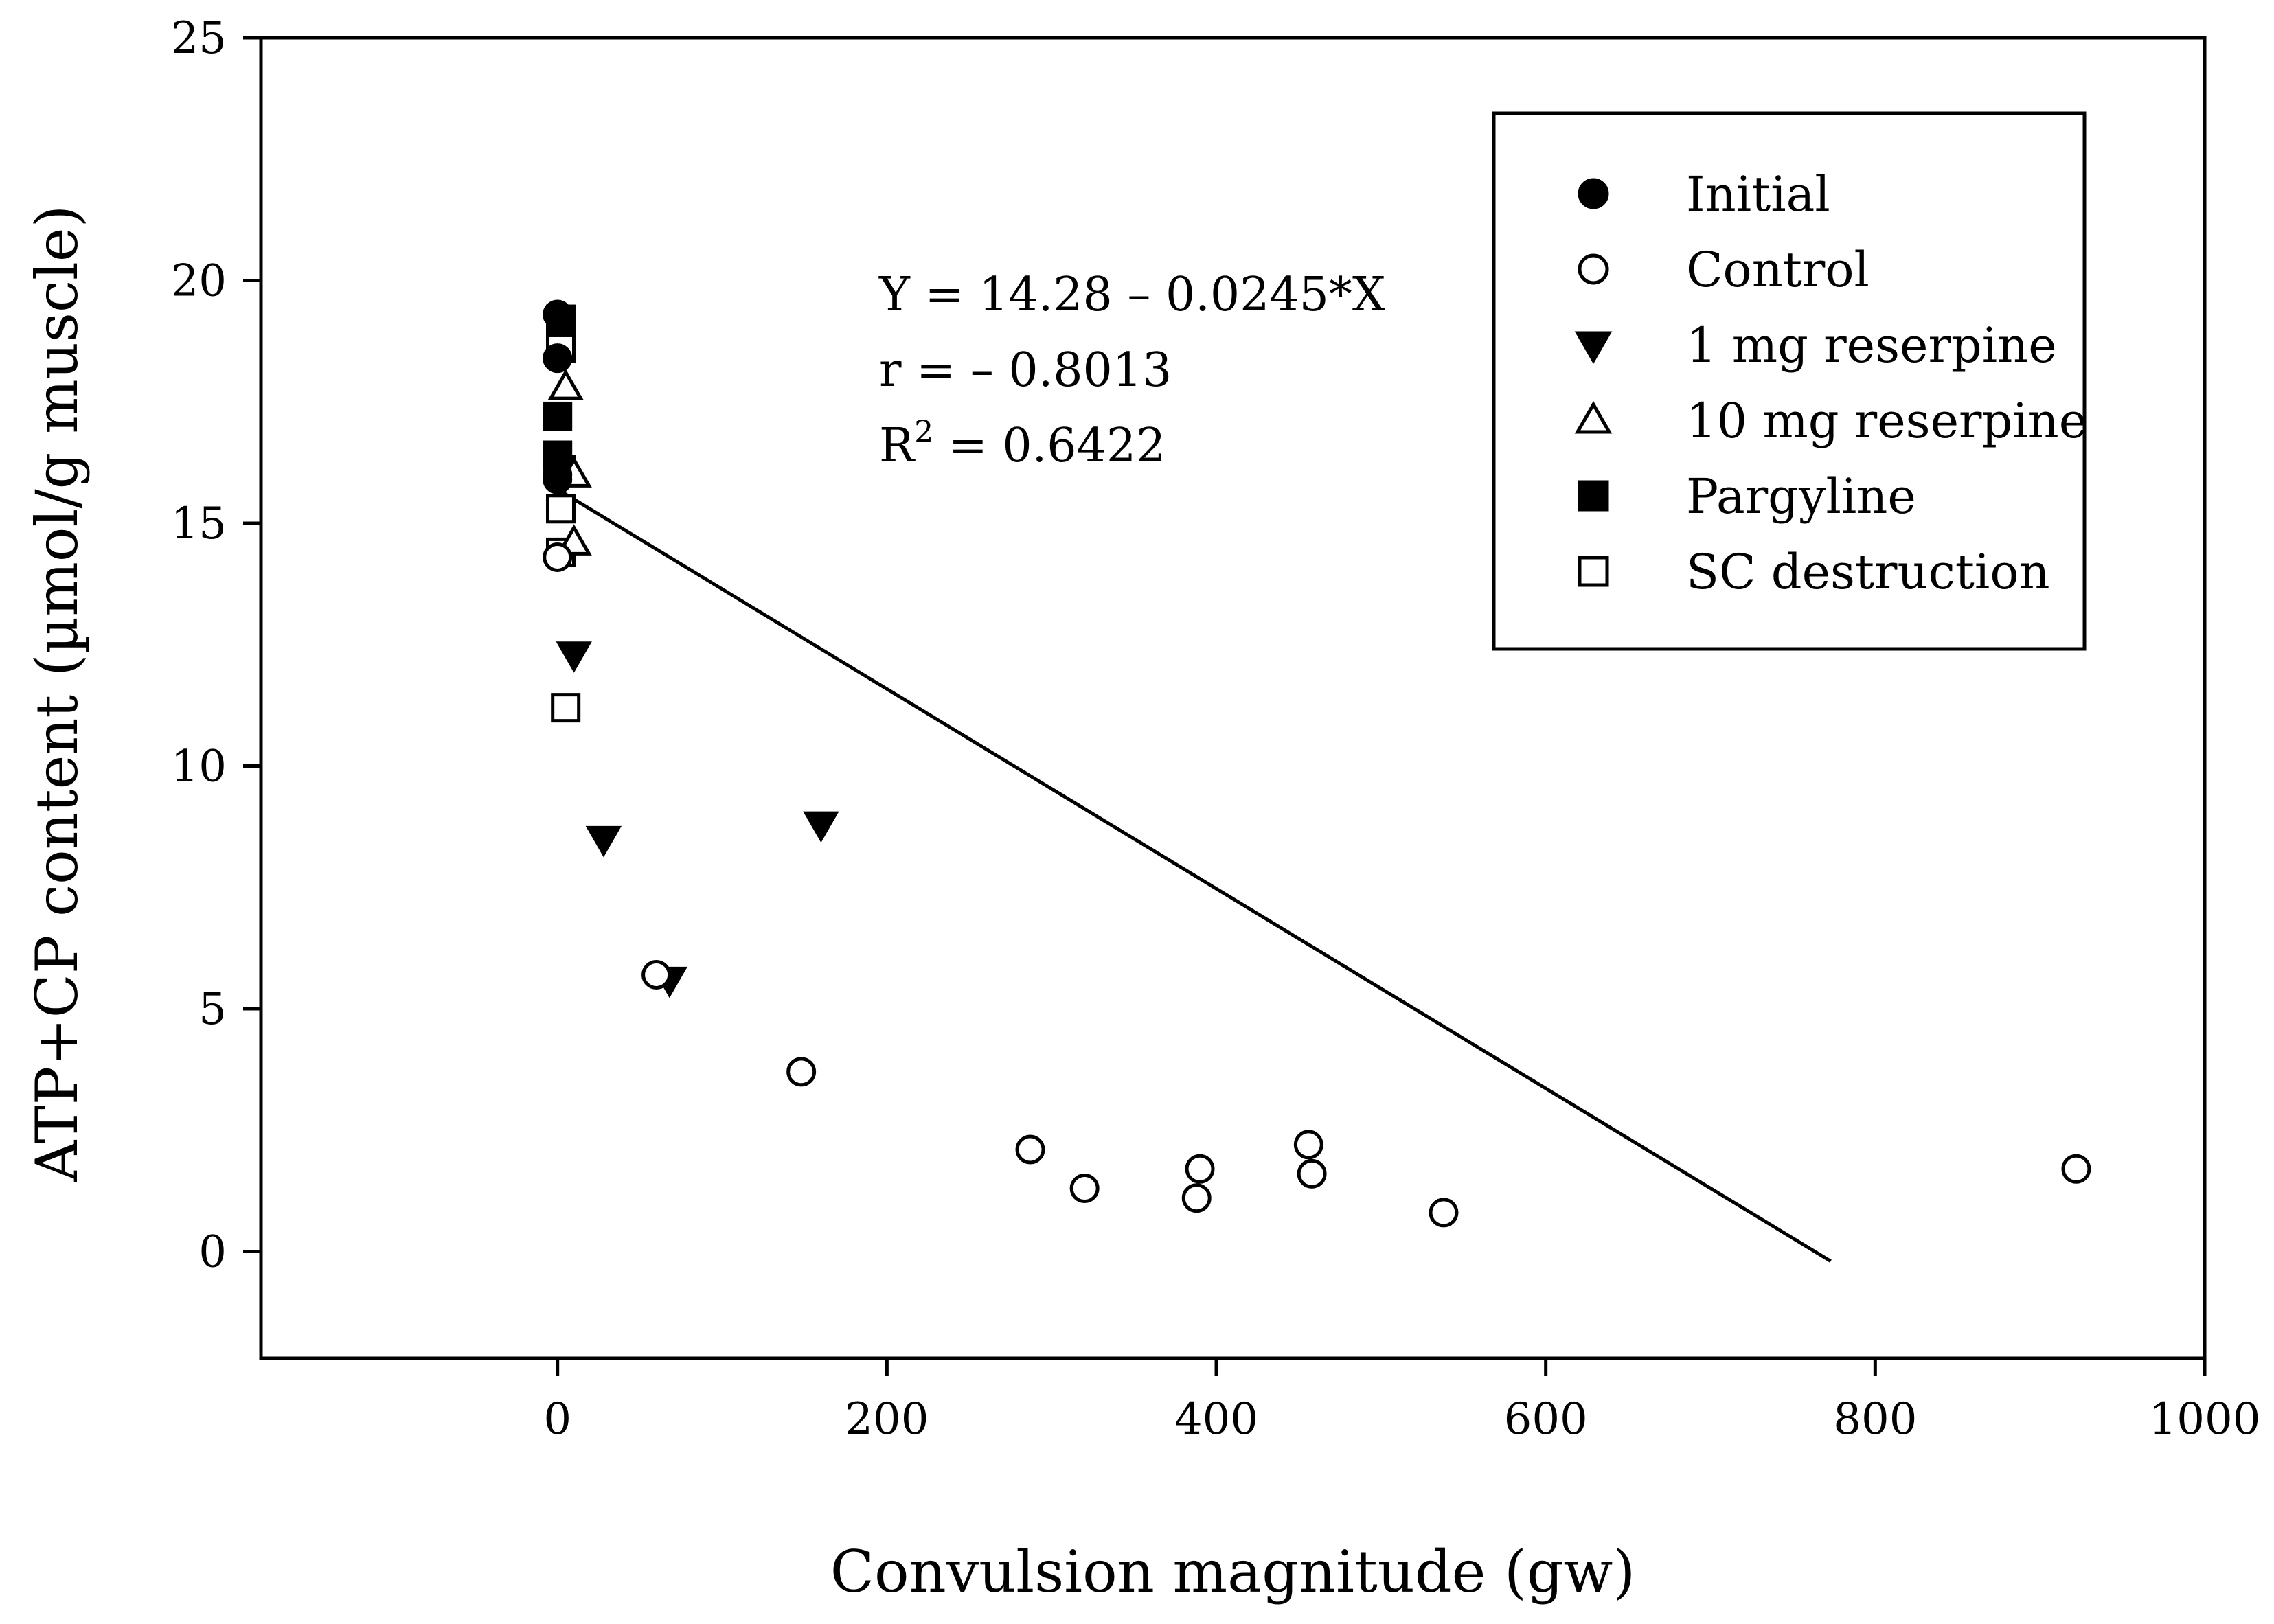  Describe the element at coordinates (1886, 421) in the screenshot. I see `legend-label-10-mg-reserpine: 10 mg reserpine` at that location.